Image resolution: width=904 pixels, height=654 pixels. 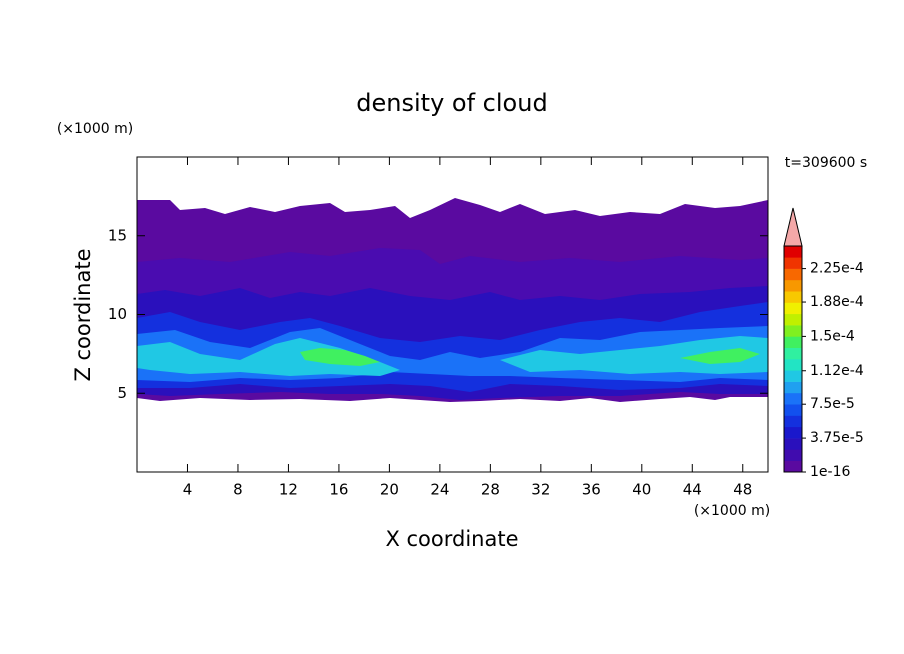 I want to click on colorbar-tick-label: 7.5e-5, so click(x=832, y=404).